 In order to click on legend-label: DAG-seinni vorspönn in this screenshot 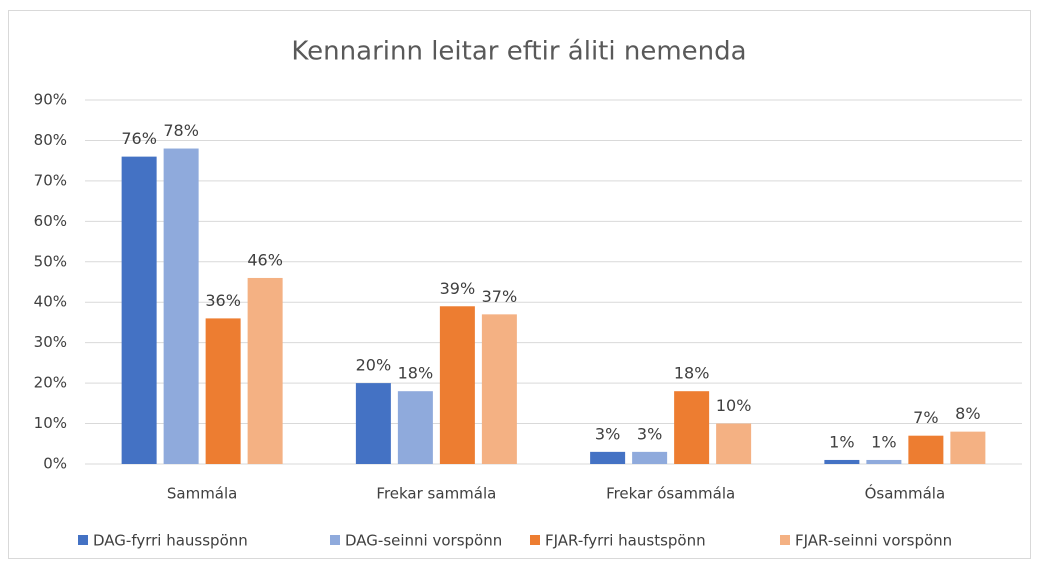, I will do `click(423, 541)`.